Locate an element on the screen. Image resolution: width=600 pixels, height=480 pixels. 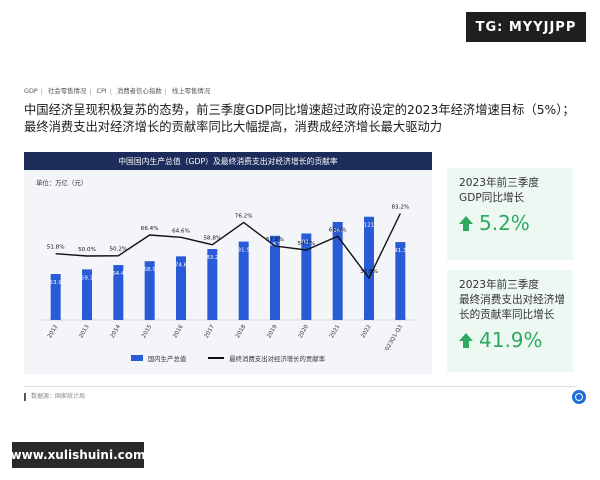
card-title: 2023年前三季度 GDP同比增长 is located at coordinates (516, 191).